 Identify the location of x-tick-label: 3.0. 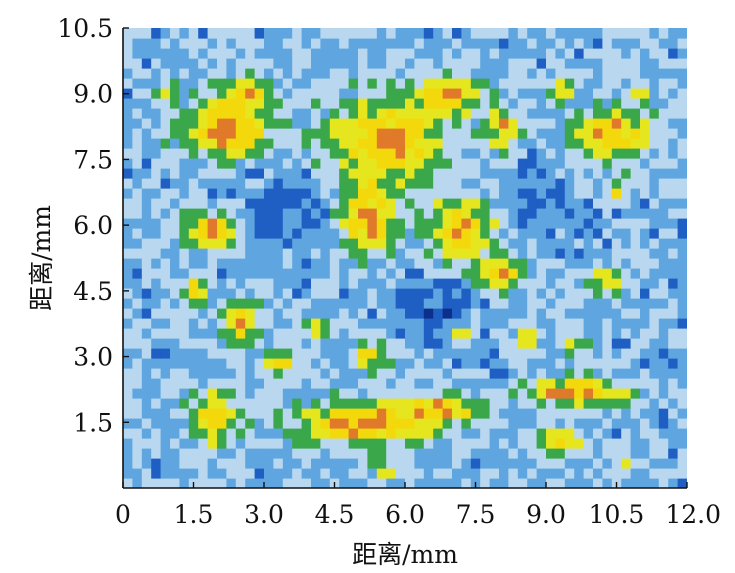
(264, 514).